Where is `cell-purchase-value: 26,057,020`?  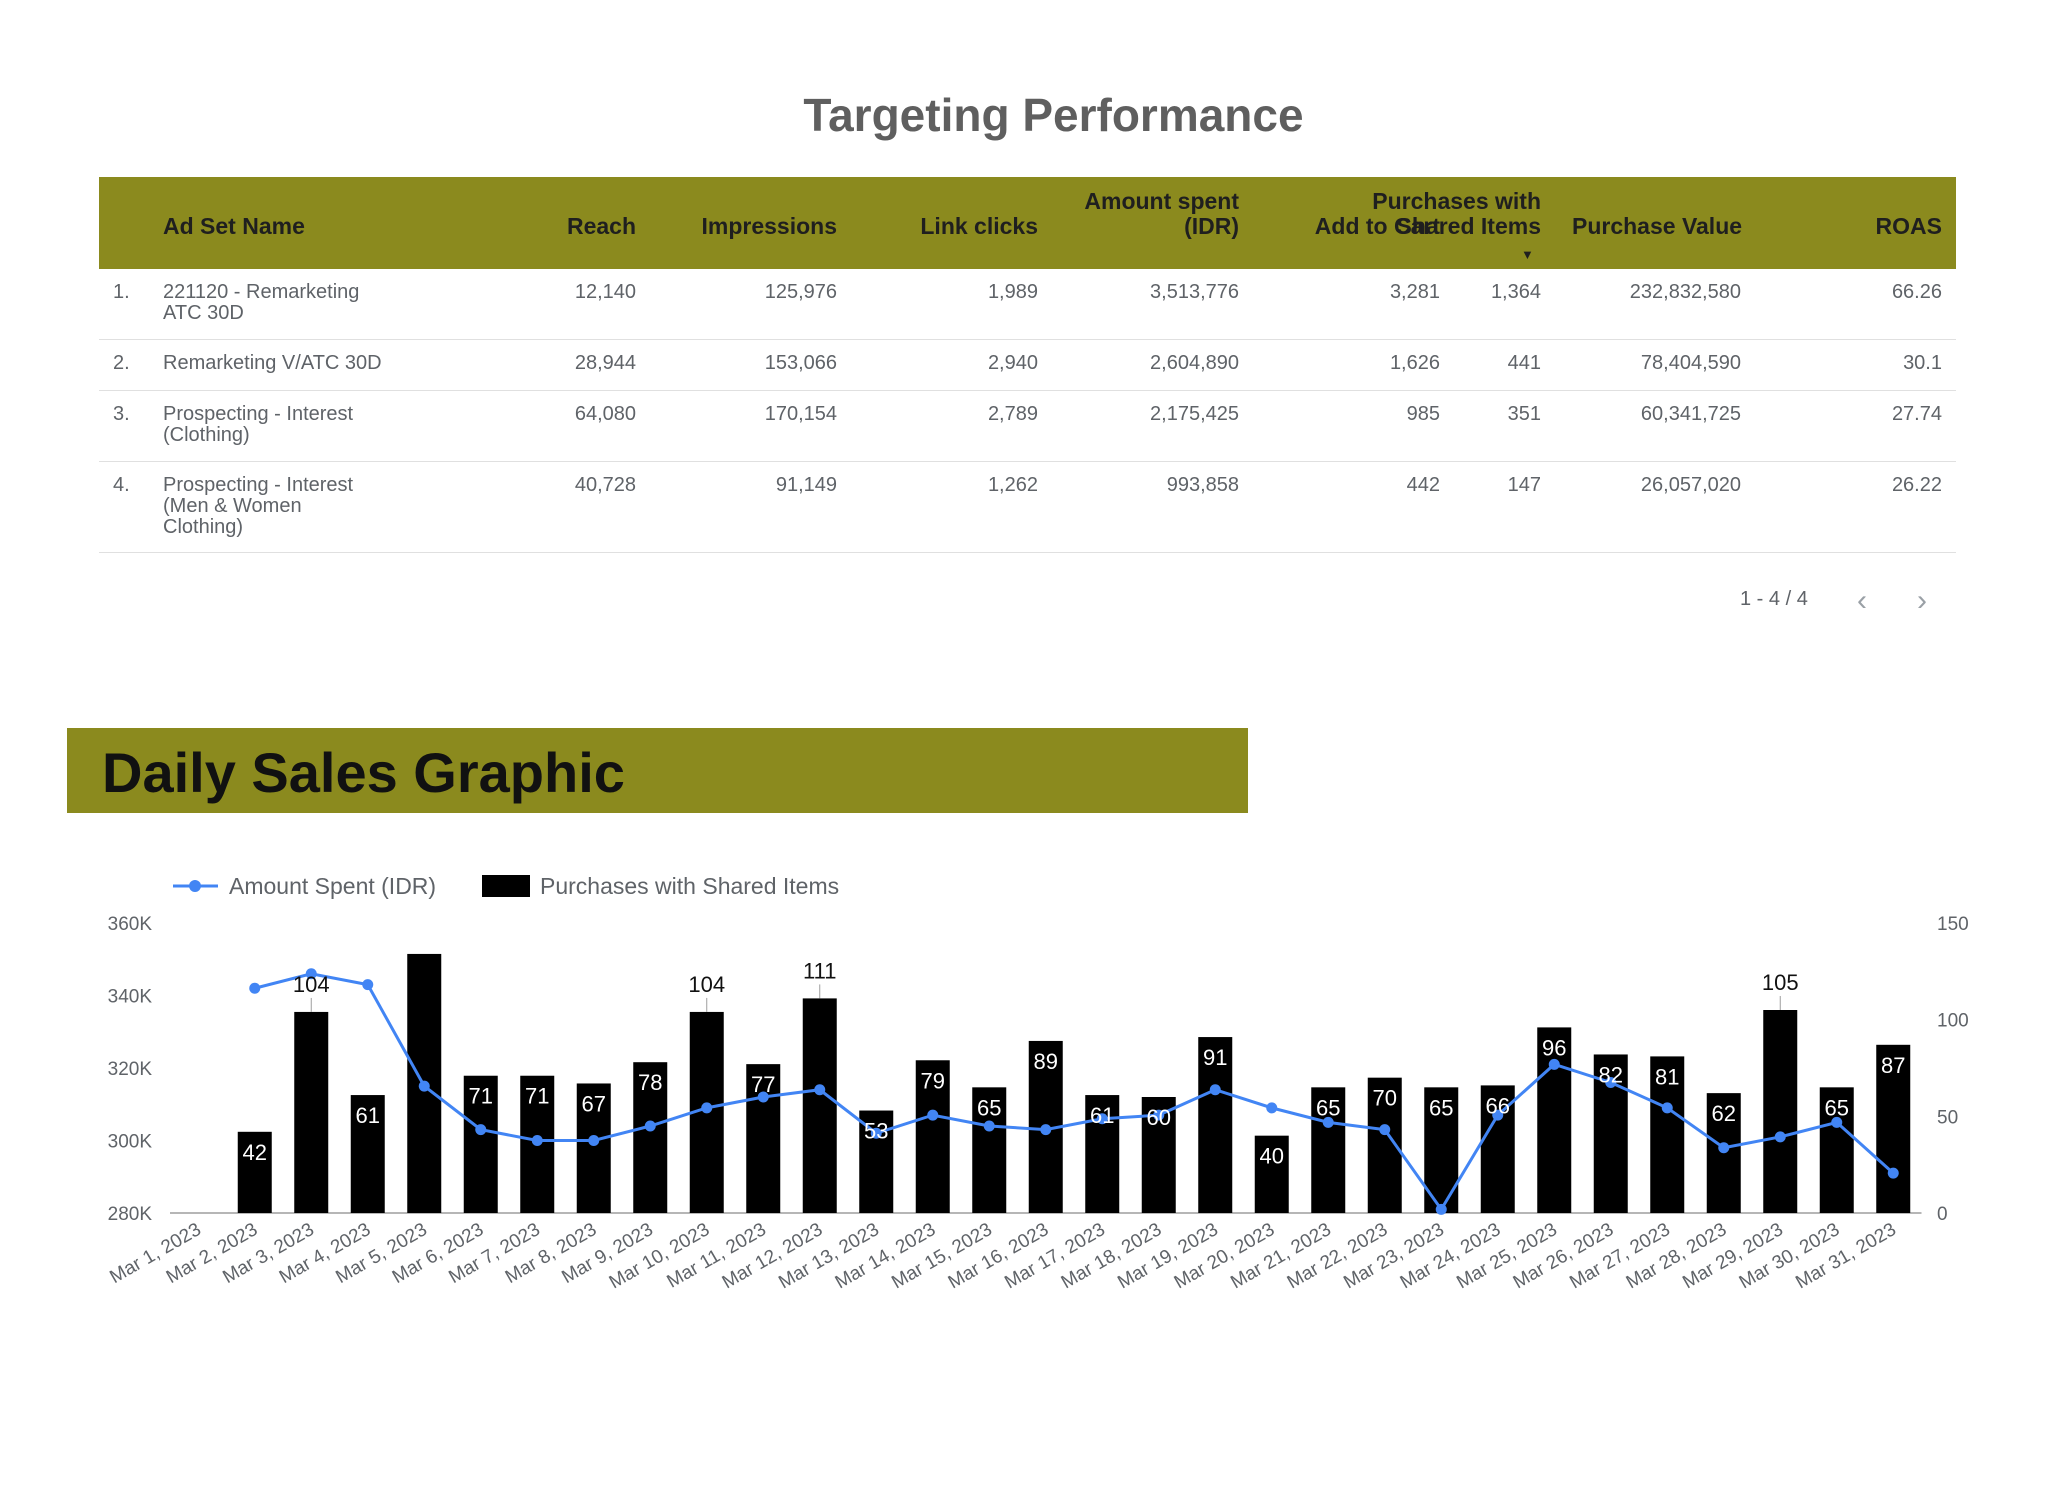 cell-purchase-value: 26,057,020 is located at coordinates (1690, 485).